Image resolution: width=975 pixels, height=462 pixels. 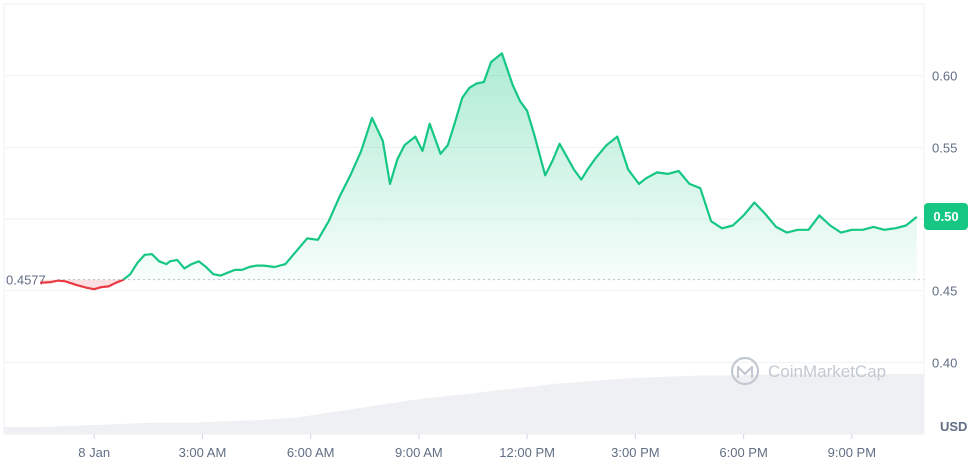 What do you see at coordinates (527, 452) in the screenshot?
I see `x-tick-label: 12:00 PM` at bounding box center [527, 452].